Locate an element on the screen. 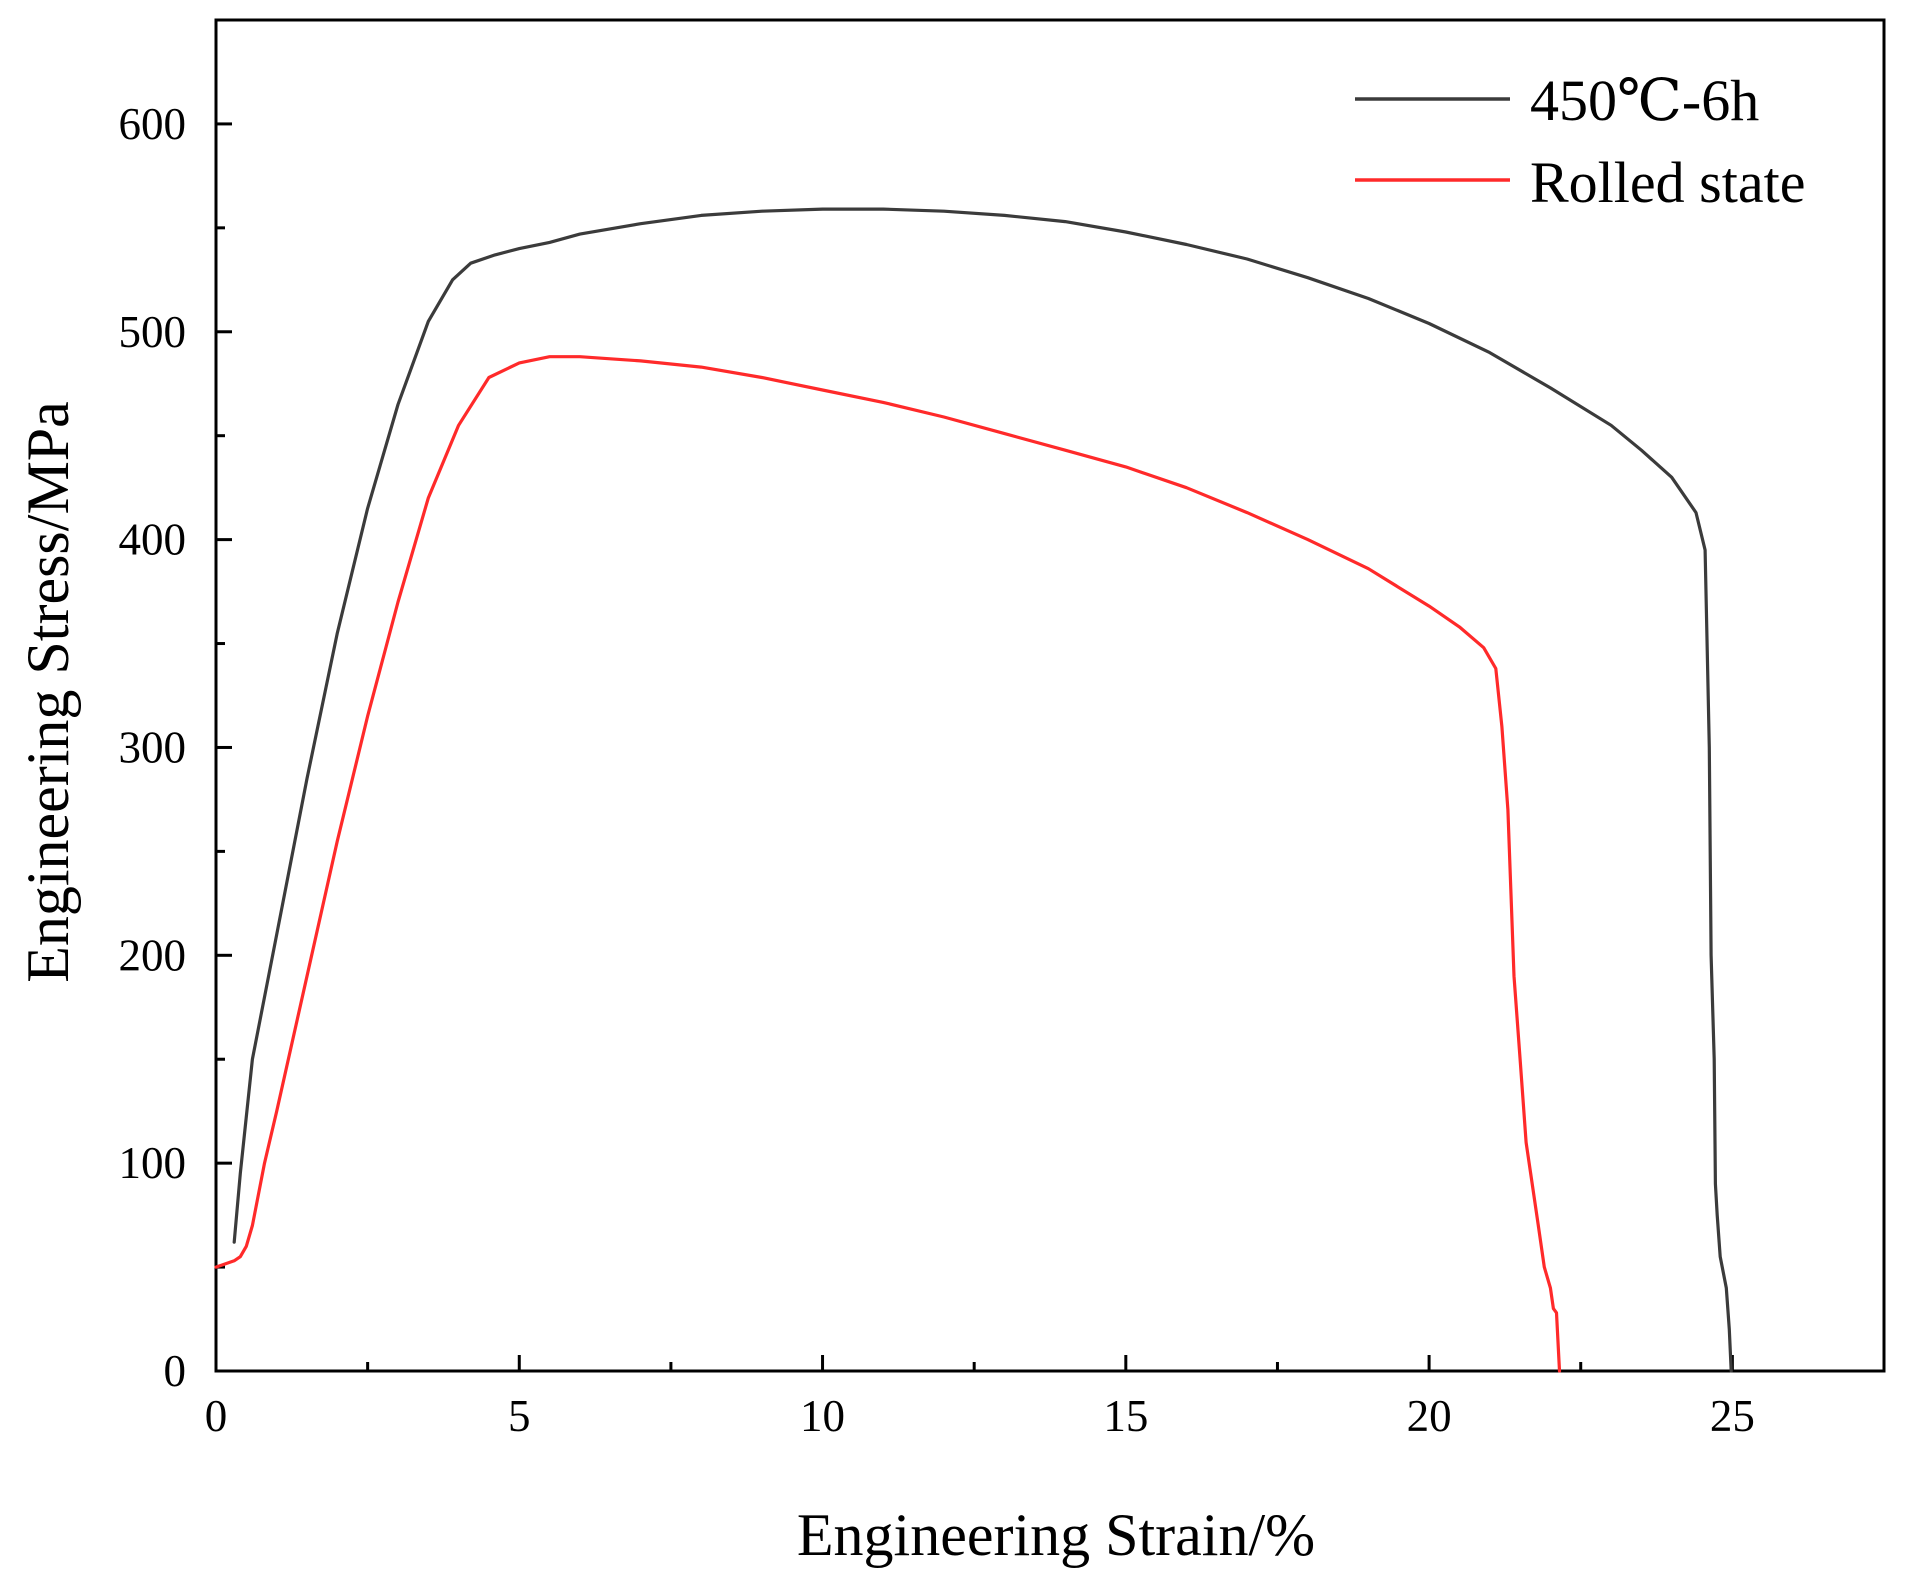 The image size is (1910, 1590). y-tick-label: 100 is located at coordinates (153, 1163).